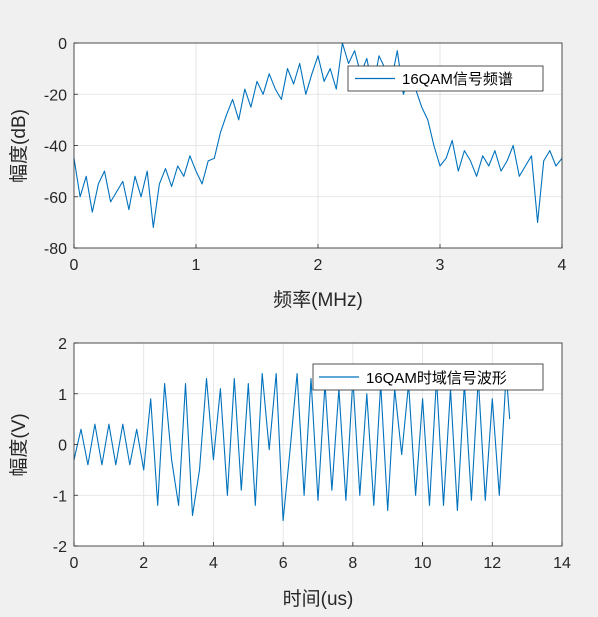 This screenshot has width=598, height=617. Describe the element at coordinates (318, 265) in the screenshot. I see `spectrum-xtick-label: 2` at that location.